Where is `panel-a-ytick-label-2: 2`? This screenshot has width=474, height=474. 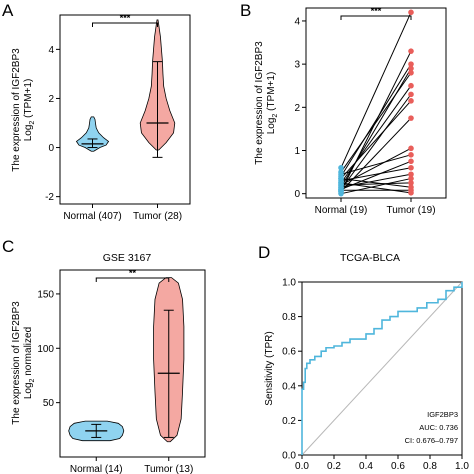 panel-a-ytick-label-2: 2 is located at coordinates (51, 99).